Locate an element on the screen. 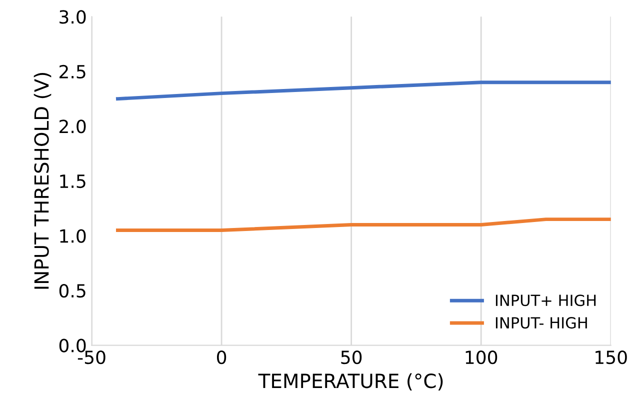 This screenshot has height=416, width=633. line-series is located at coordinates (363, 90).